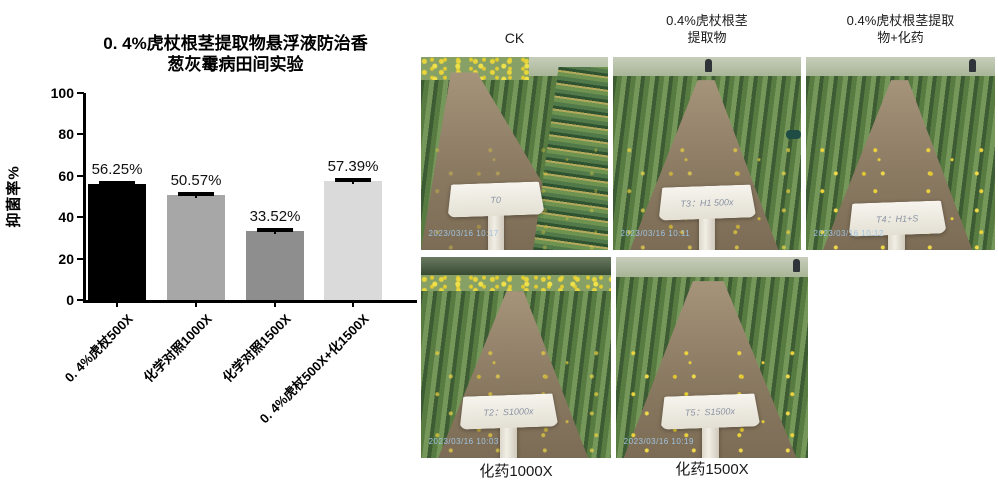 Image resolution: width=998 pixels, height=482 pixels. What do you see at coordinates (463, 441) in the screenshot?
I see `photo-timestamp: 2023/03/16 10:03` at bounding box center [463, 441].